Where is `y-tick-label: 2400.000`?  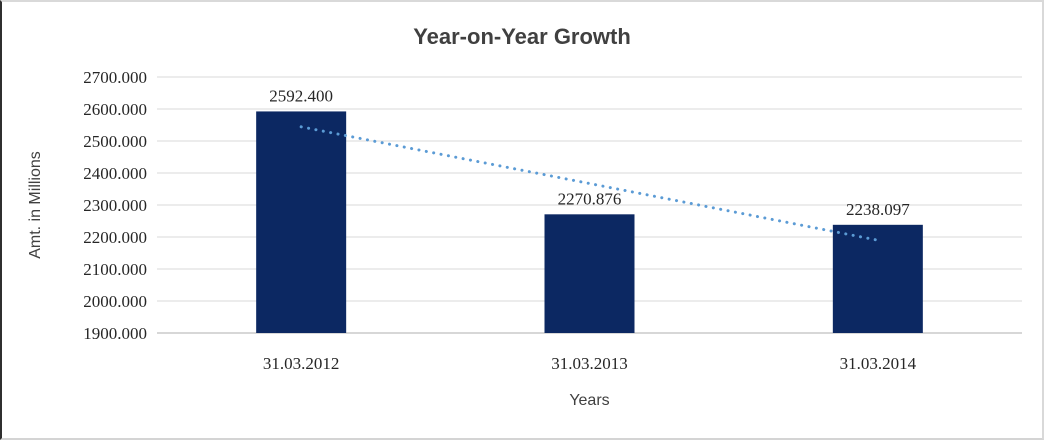
y-tick-label: 2400.000 is located at coordinates (115, 173).